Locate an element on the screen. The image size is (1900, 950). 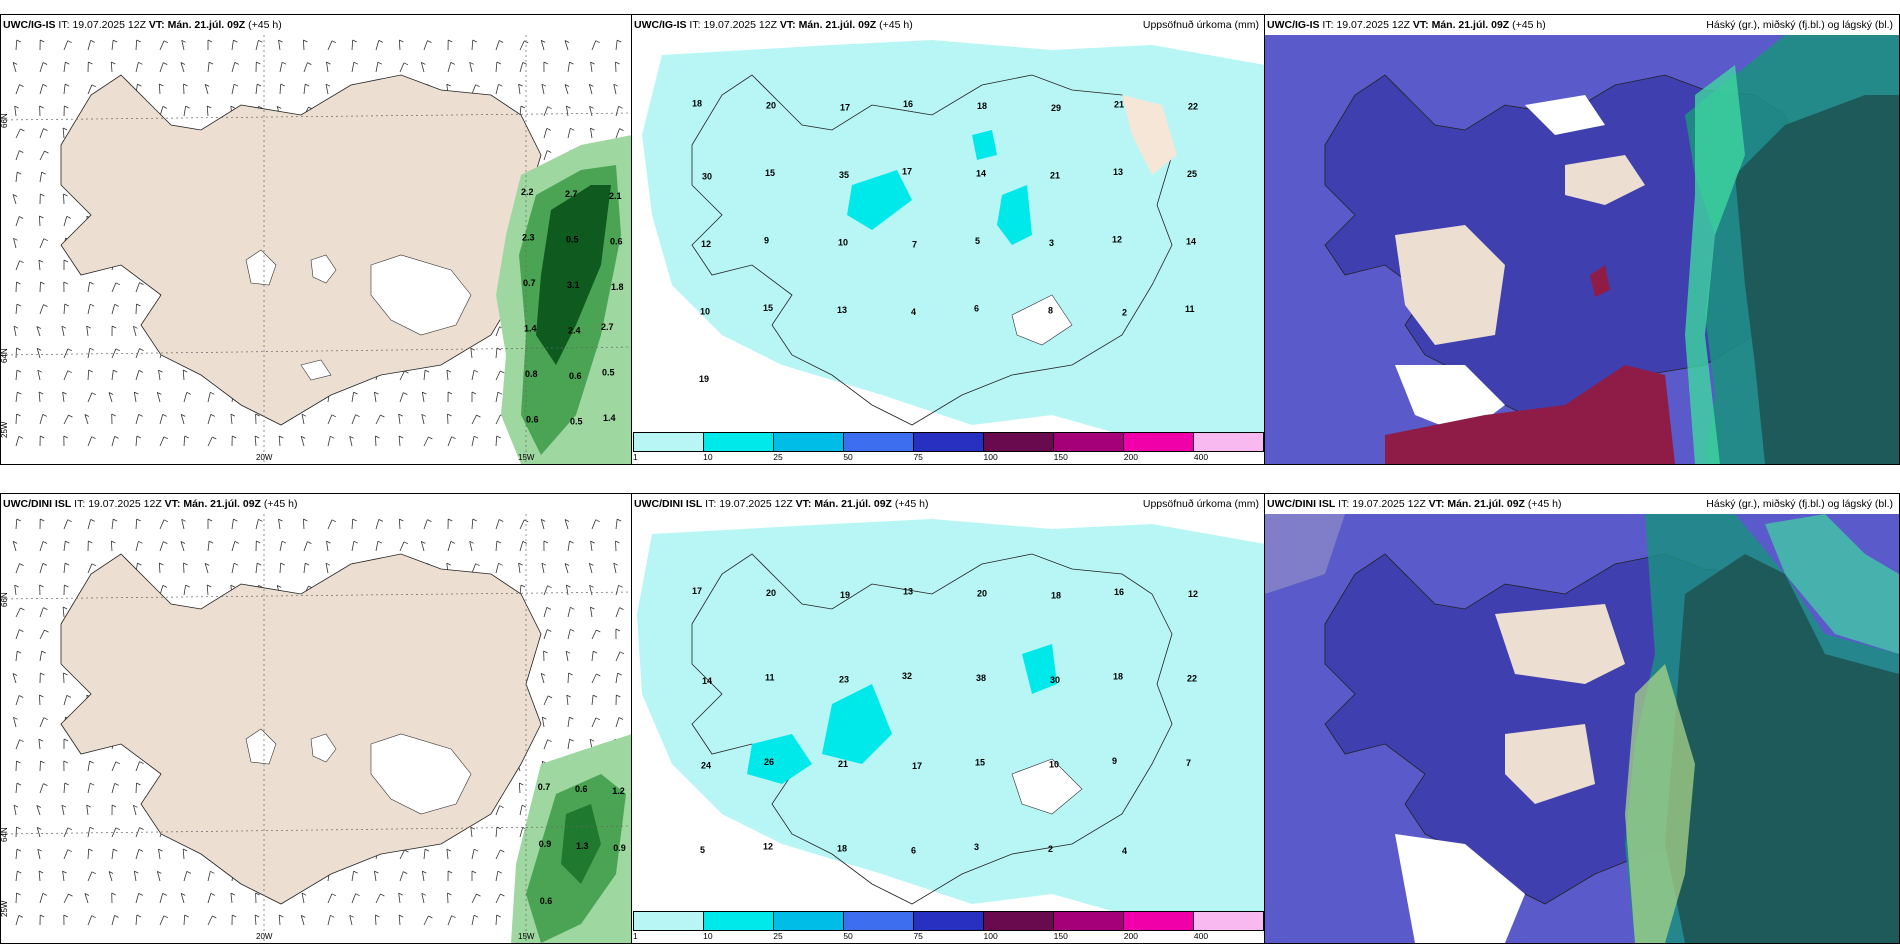
value-label: 1.8 is located at coordinates (617, 287).